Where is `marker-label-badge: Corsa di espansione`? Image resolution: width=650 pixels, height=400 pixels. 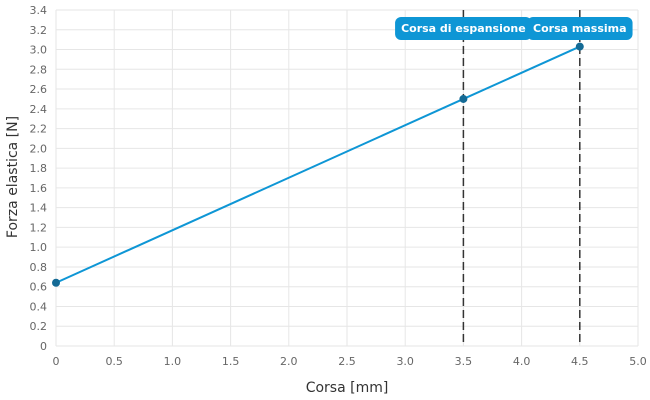 marker-label-badge: Corsa di espansione is located at coordinates (463, 28).